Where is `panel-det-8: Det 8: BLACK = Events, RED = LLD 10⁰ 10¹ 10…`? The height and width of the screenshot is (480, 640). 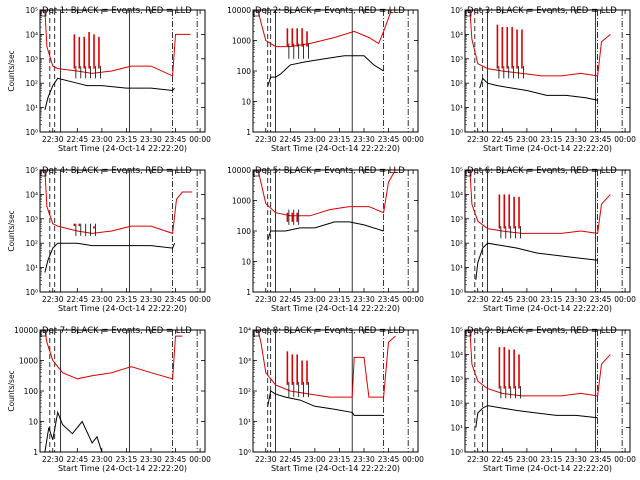 panel-det-8: Det 8: BLACK = Events, RED = LLD 10⁰ 10¹ 10… is located at coordinates (331, 399).